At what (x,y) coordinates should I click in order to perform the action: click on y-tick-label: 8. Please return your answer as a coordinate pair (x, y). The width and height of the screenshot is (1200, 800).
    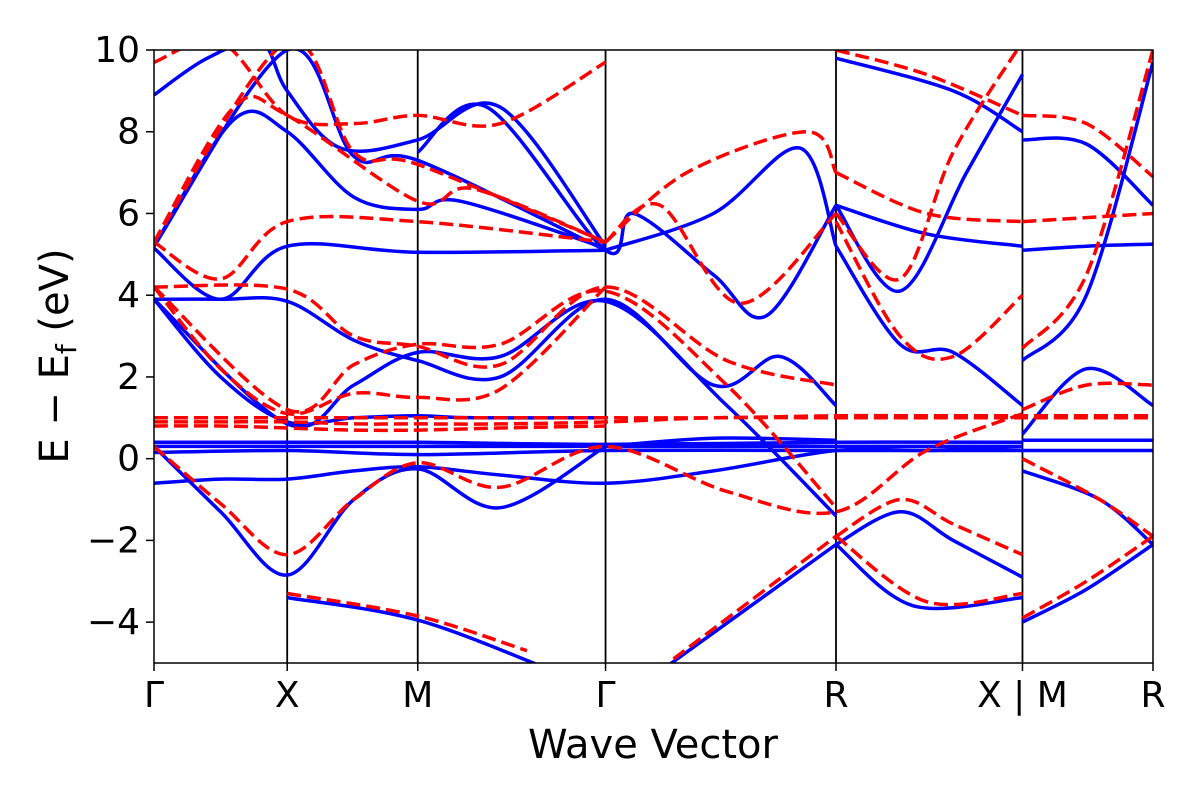
    Looking at the image, I should click on (128, 132).